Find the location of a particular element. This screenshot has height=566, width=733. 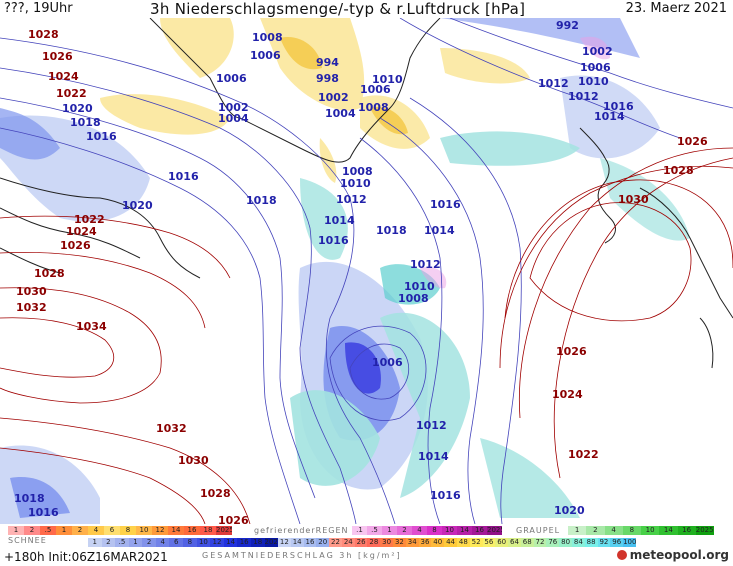

isobar-label: 994 is located at coordinates (327, 62).